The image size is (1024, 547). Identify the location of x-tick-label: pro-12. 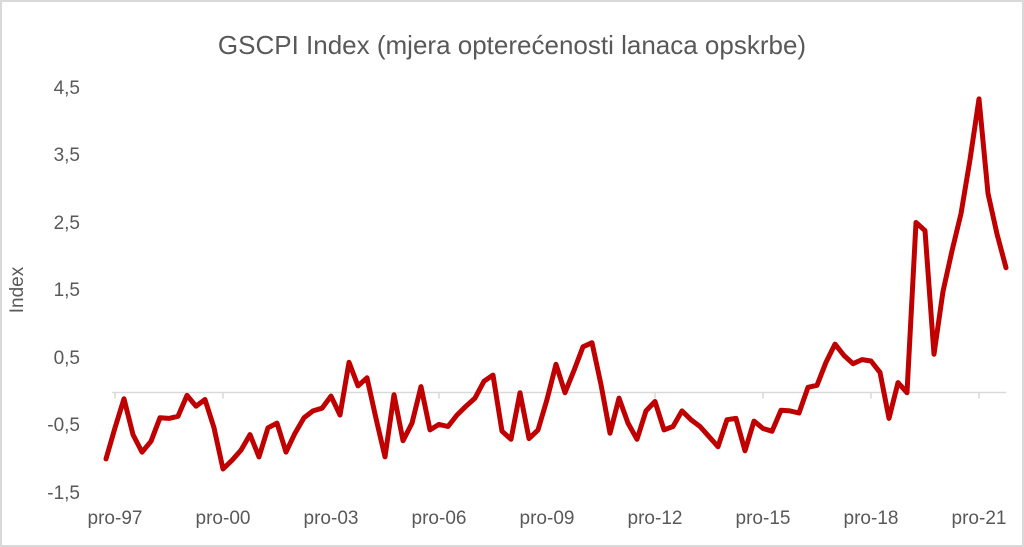
(655, 518).